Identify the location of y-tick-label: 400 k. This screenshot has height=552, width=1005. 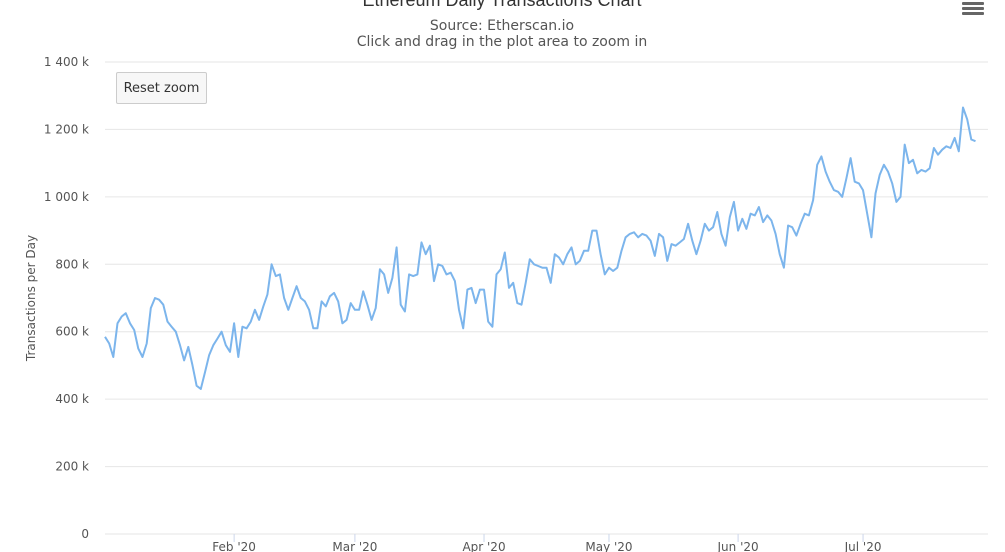
(72, 399).